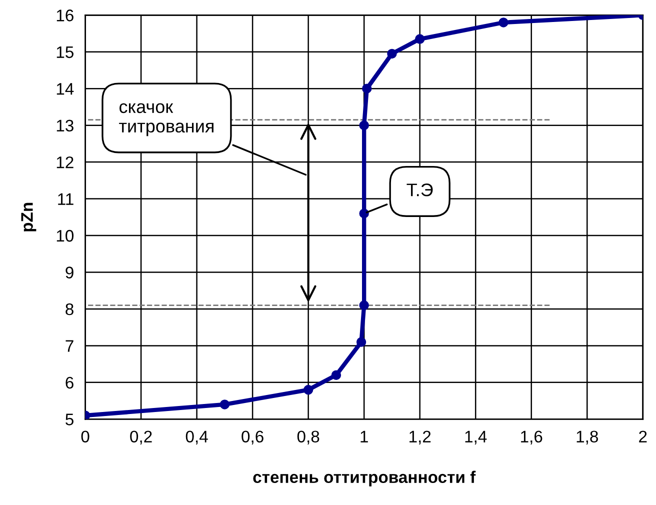 This screenshot has width=656, height=505. I want to click on x-tick-label: 2, so click(643, 436).